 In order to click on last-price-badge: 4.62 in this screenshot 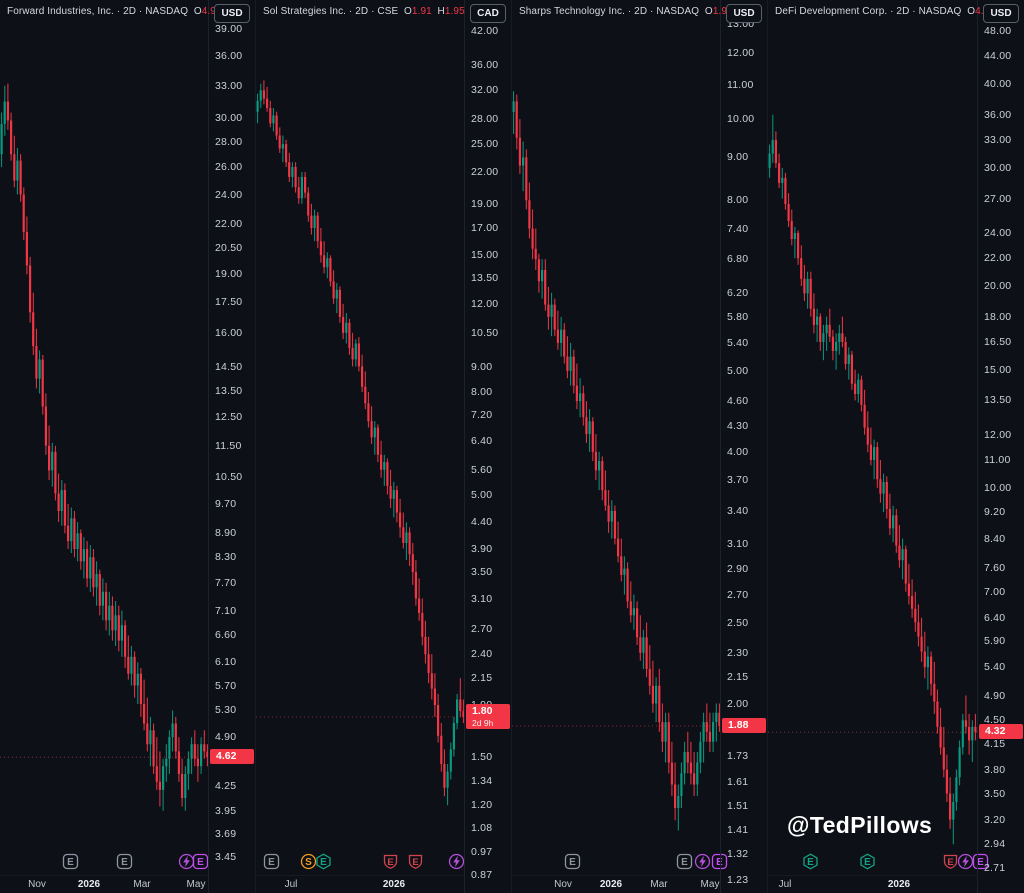, I will do `click(232, 757)`.